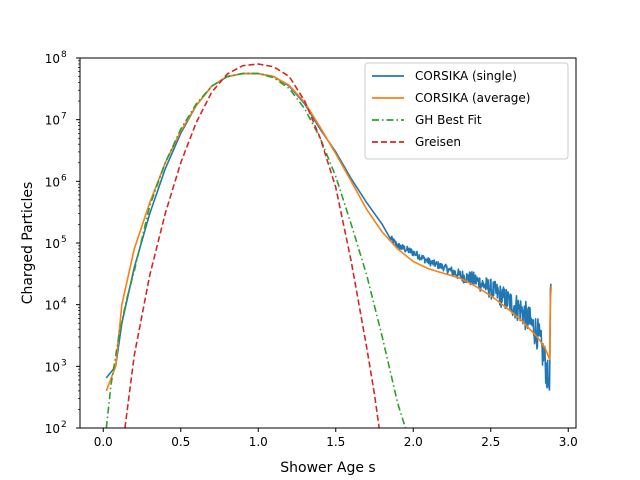  What do you see at coordinates (64, 363) in the screenshot?
I see `y-tick-exponent: 3` at bounding box center [64, 363].